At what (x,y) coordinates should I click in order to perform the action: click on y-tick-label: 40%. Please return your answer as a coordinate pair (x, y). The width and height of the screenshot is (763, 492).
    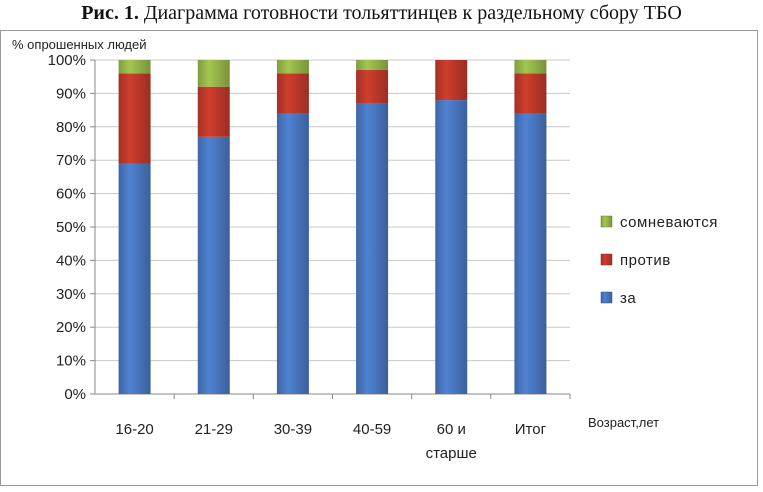
    Looking at the image, I should click on (71, 260).